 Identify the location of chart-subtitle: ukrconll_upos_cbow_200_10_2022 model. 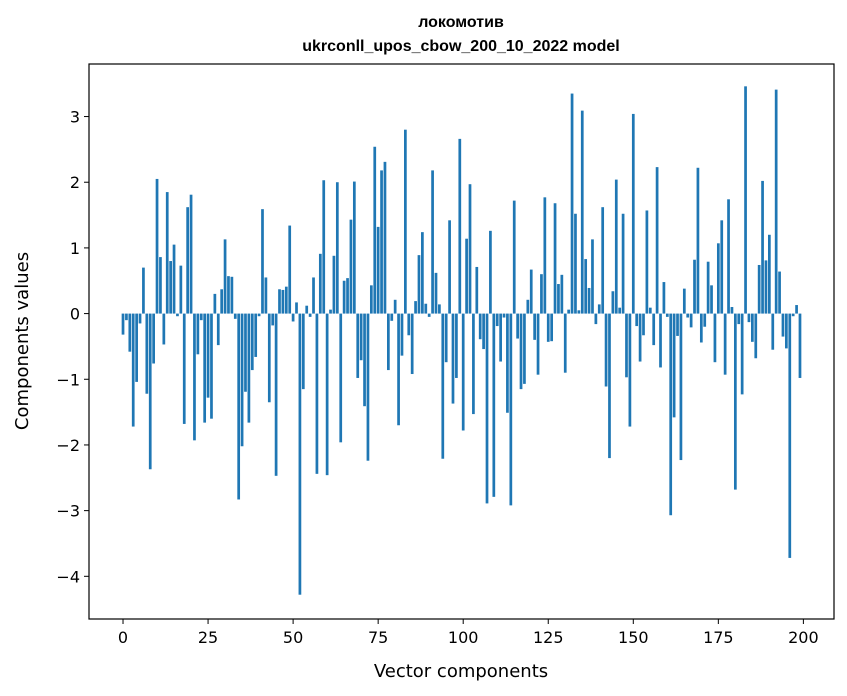
(460, 46).